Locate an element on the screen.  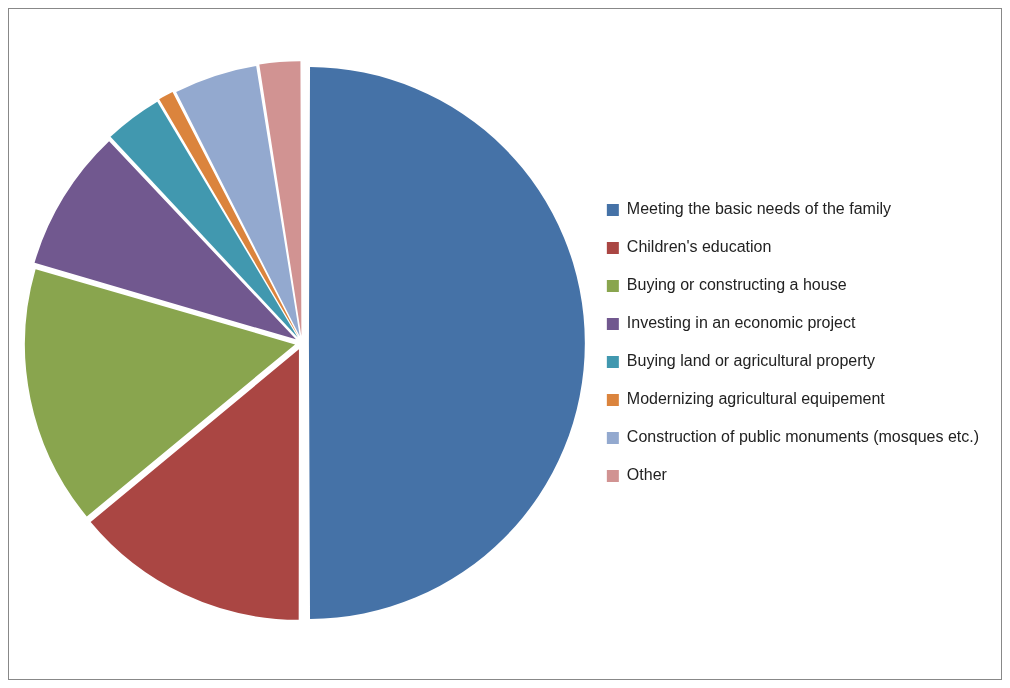
legend-label: Modernizing agricultural equipement is located at coordinates (756, 399).